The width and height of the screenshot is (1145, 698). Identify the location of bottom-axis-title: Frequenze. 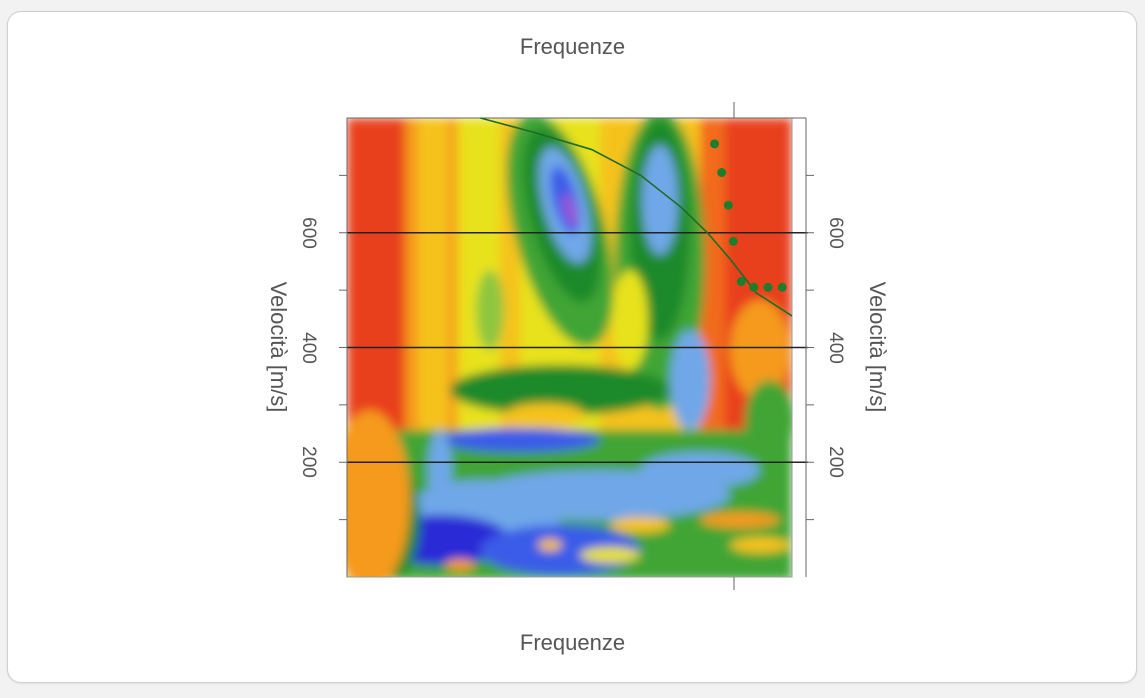
(572, 642).